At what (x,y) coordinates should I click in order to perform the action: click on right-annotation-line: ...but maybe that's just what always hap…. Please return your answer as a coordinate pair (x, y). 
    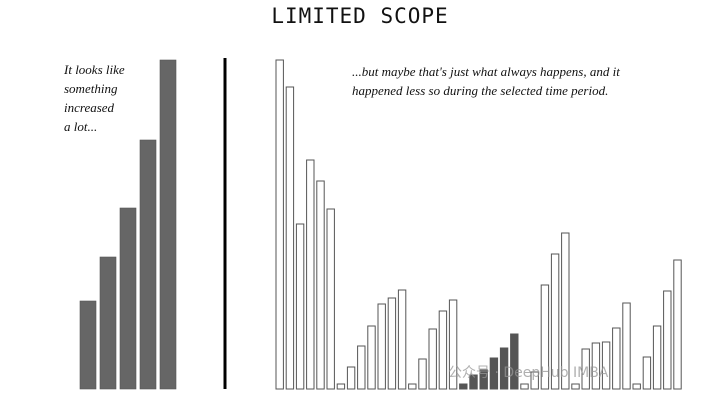
    Looking at the image, I should click on (486, 71).